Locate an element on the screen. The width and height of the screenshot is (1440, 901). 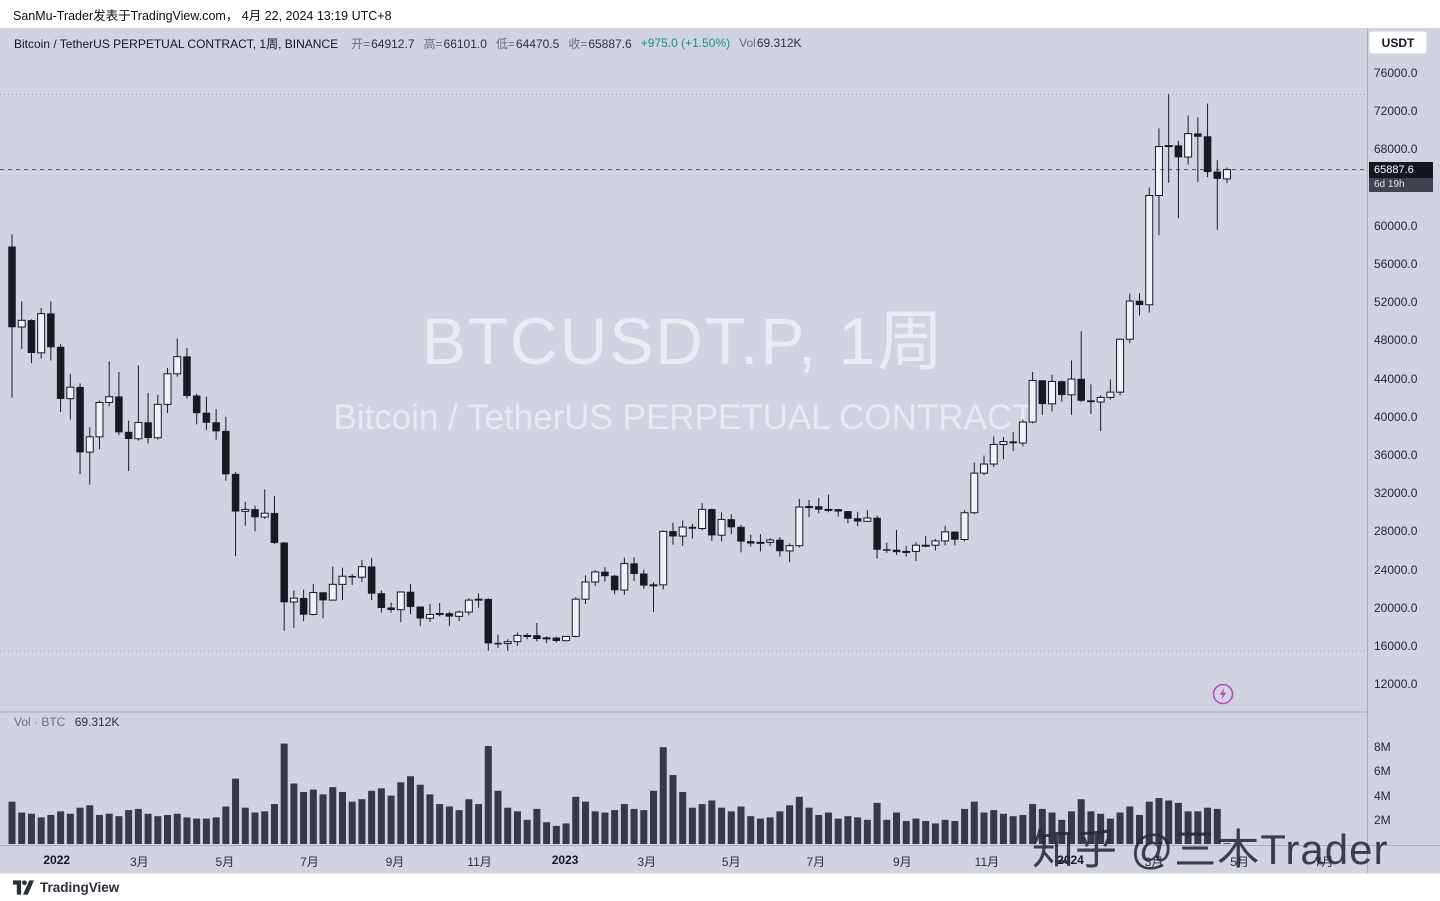
high-label: 高= is located at coordinates (433, 43).